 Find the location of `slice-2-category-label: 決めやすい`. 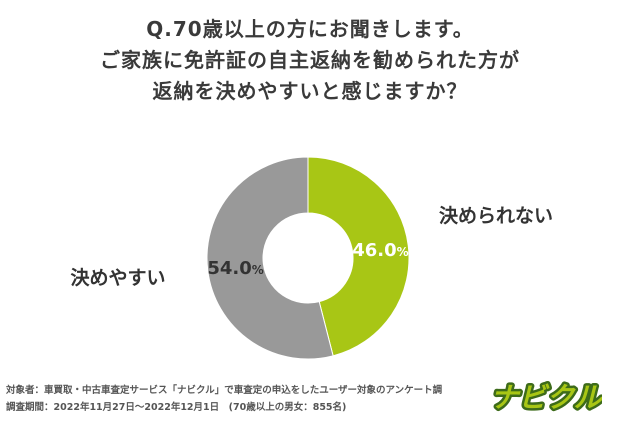

slice-2-category-label: 決めやすい is located at coordinates (117, 278).